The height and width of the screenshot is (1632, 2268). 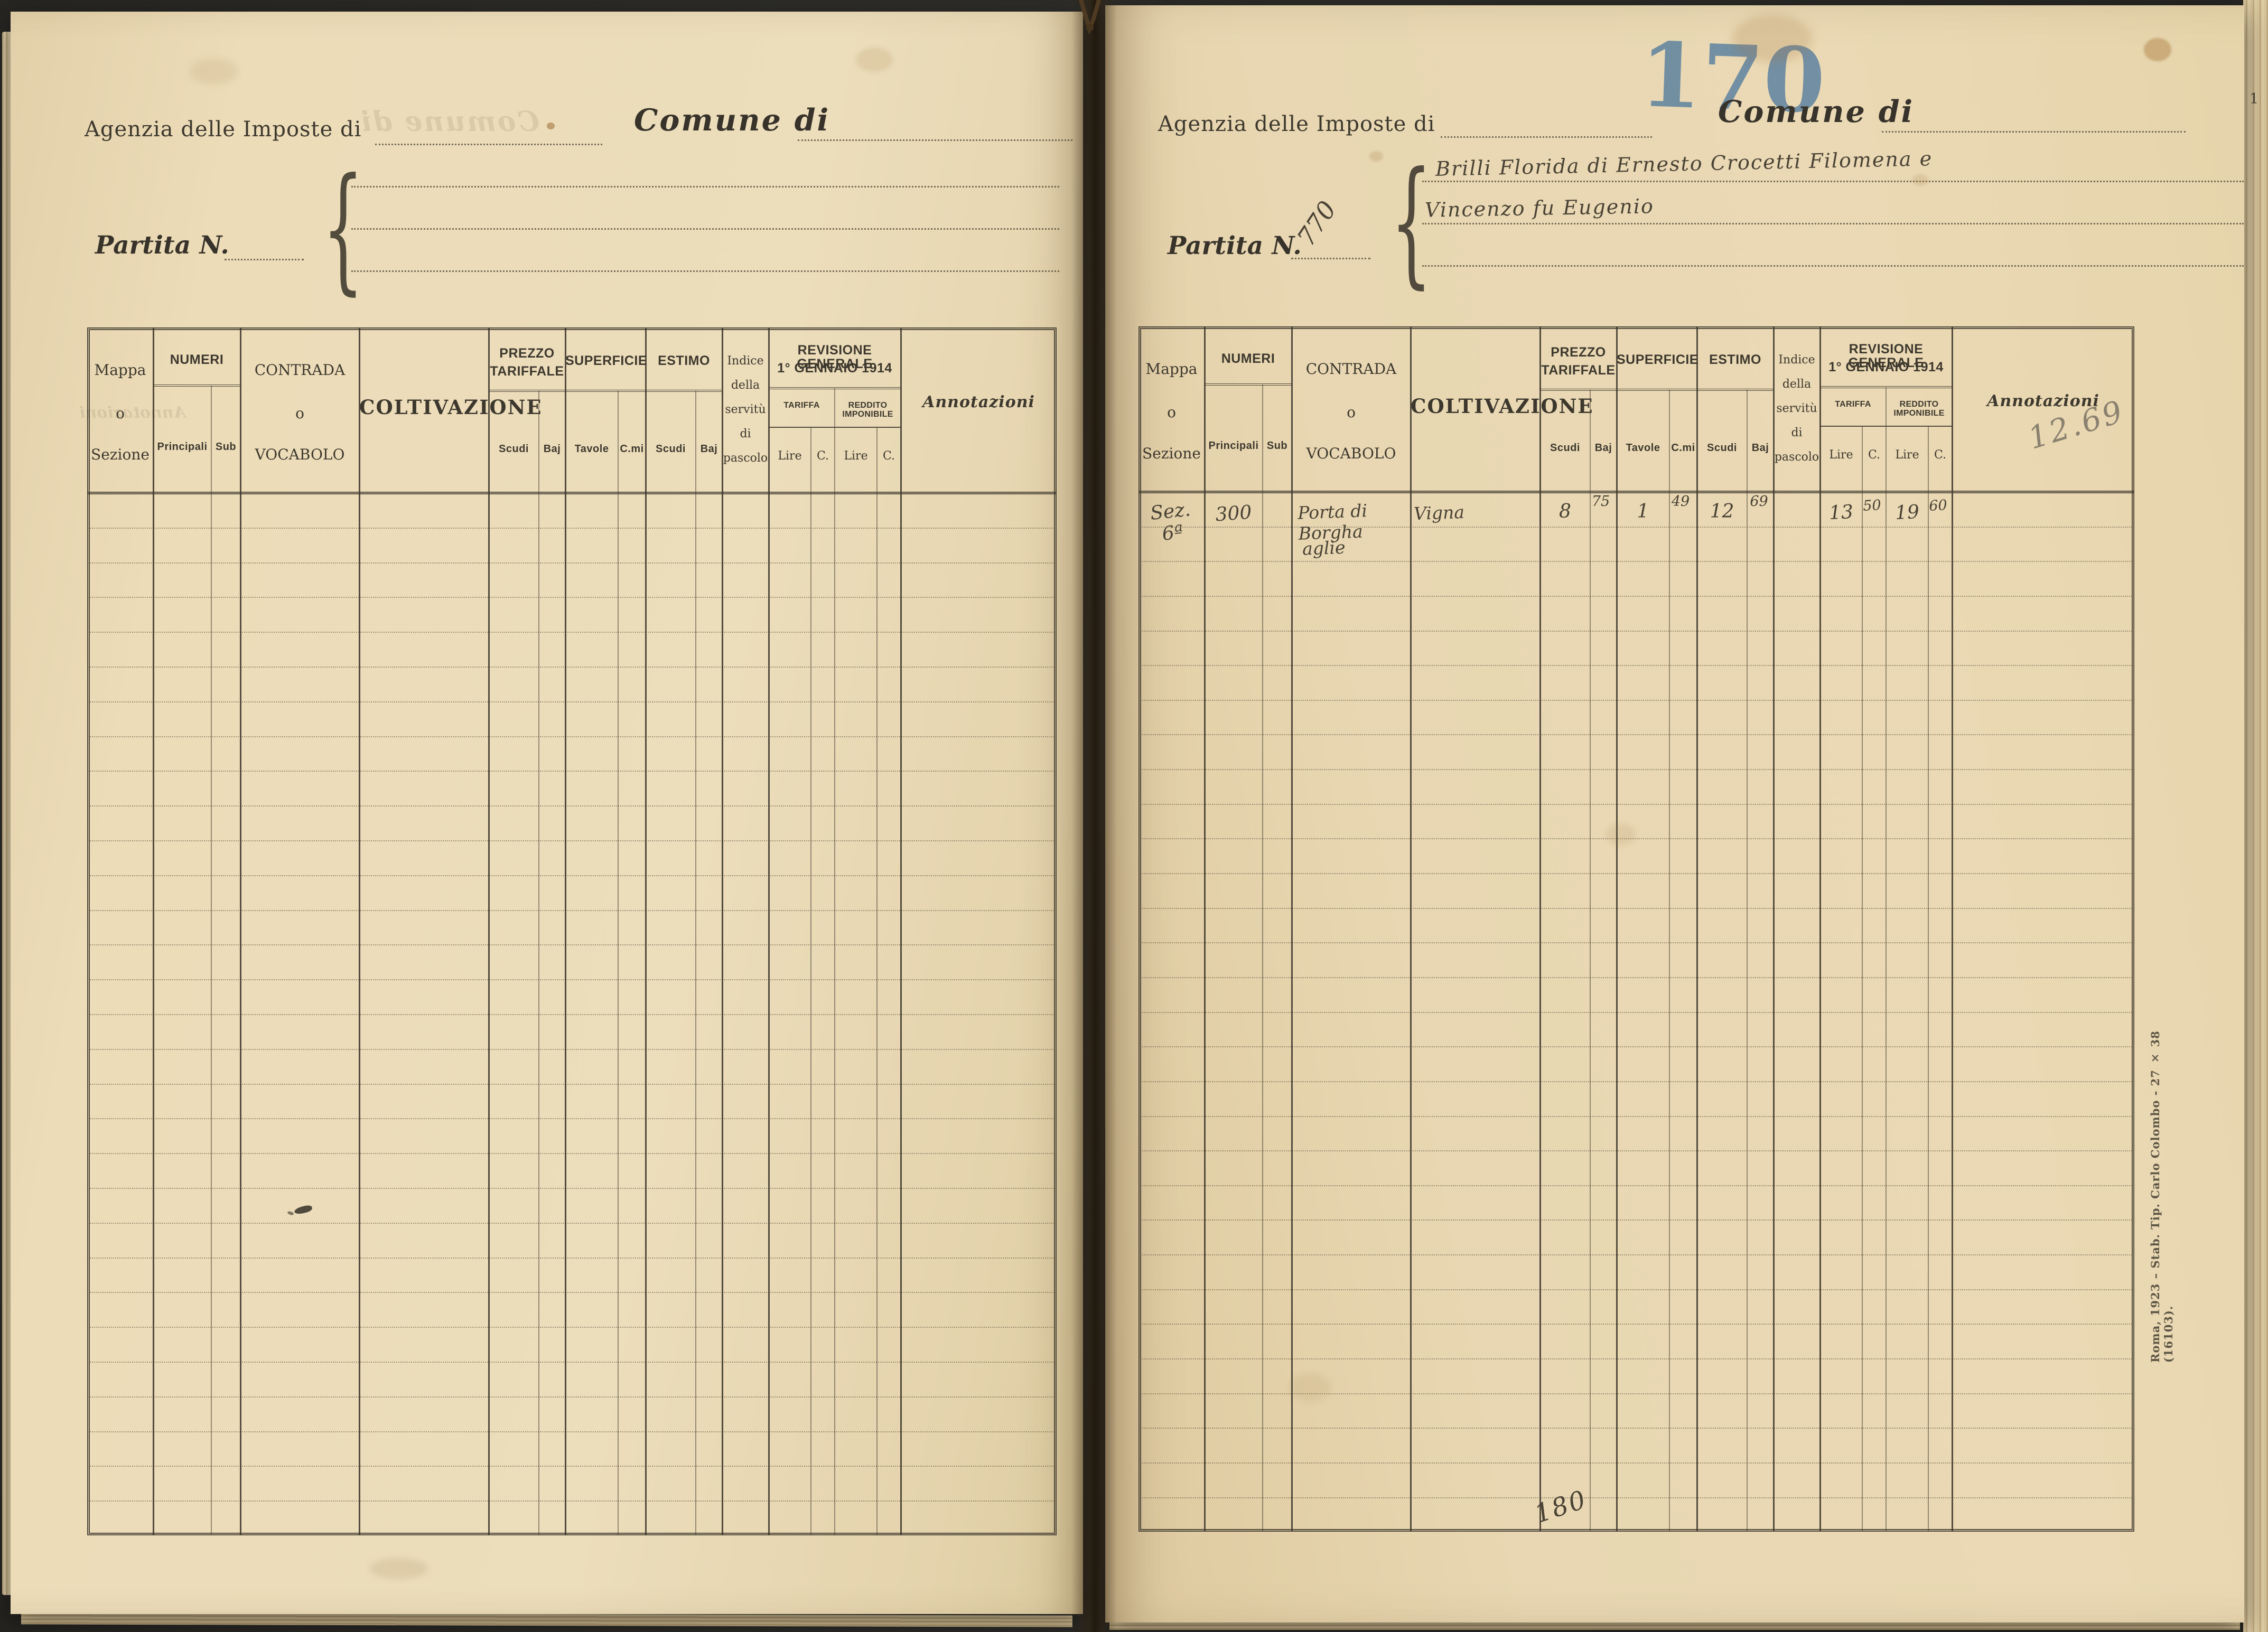 I want to click on column-header-label: C.mi, so click(x=1683, y=448).